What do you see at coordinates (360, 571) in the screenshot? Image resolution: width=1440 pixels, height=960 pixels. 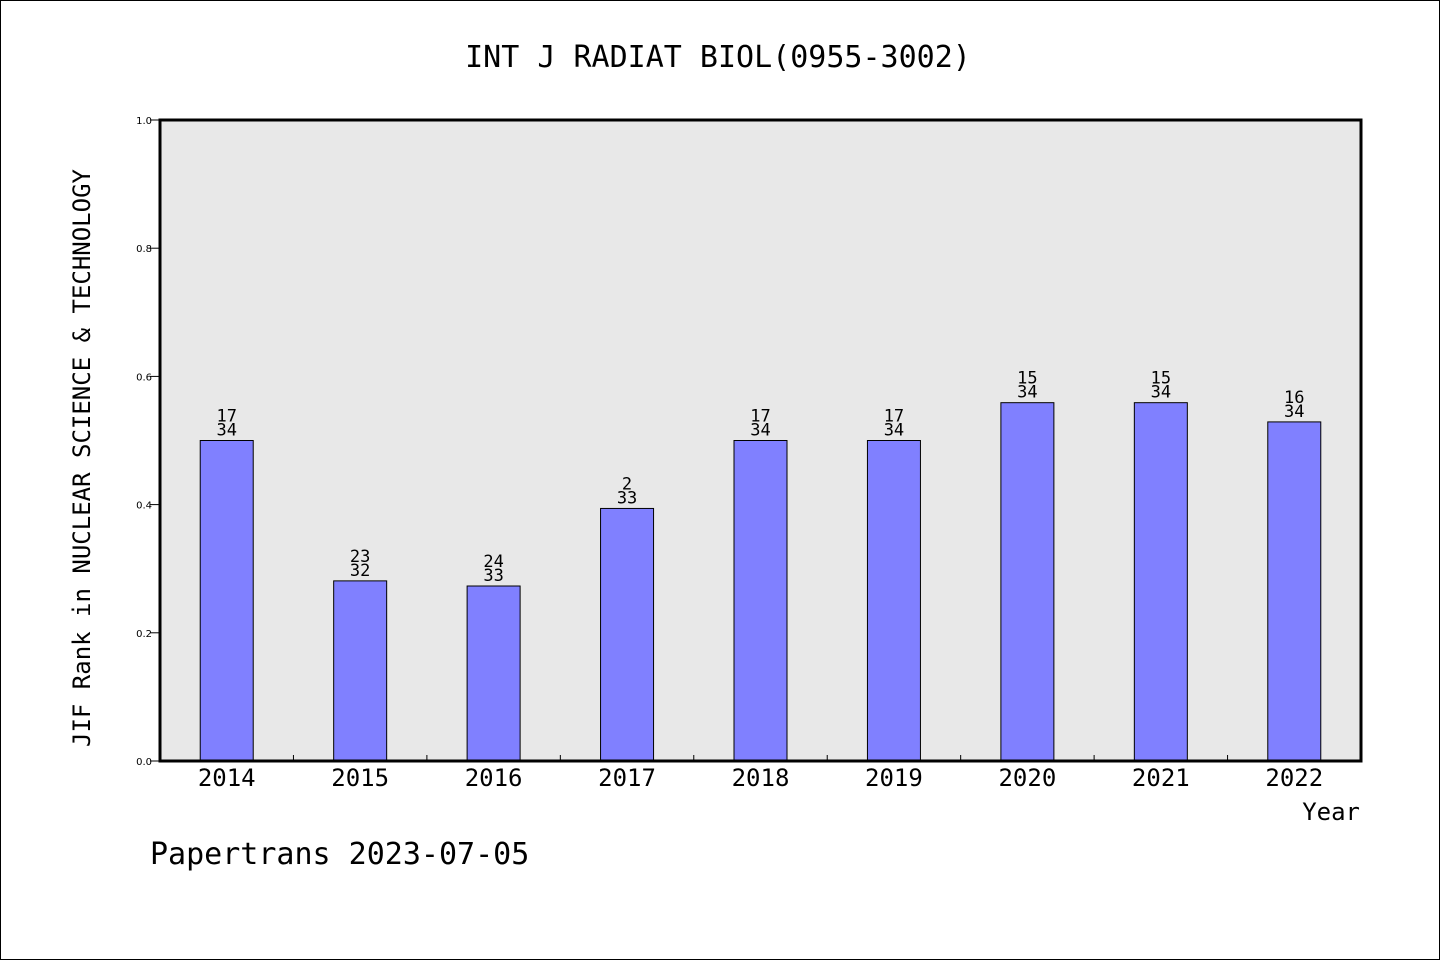 I see `bar-total-label: 32` at bounding box center [360, 571].